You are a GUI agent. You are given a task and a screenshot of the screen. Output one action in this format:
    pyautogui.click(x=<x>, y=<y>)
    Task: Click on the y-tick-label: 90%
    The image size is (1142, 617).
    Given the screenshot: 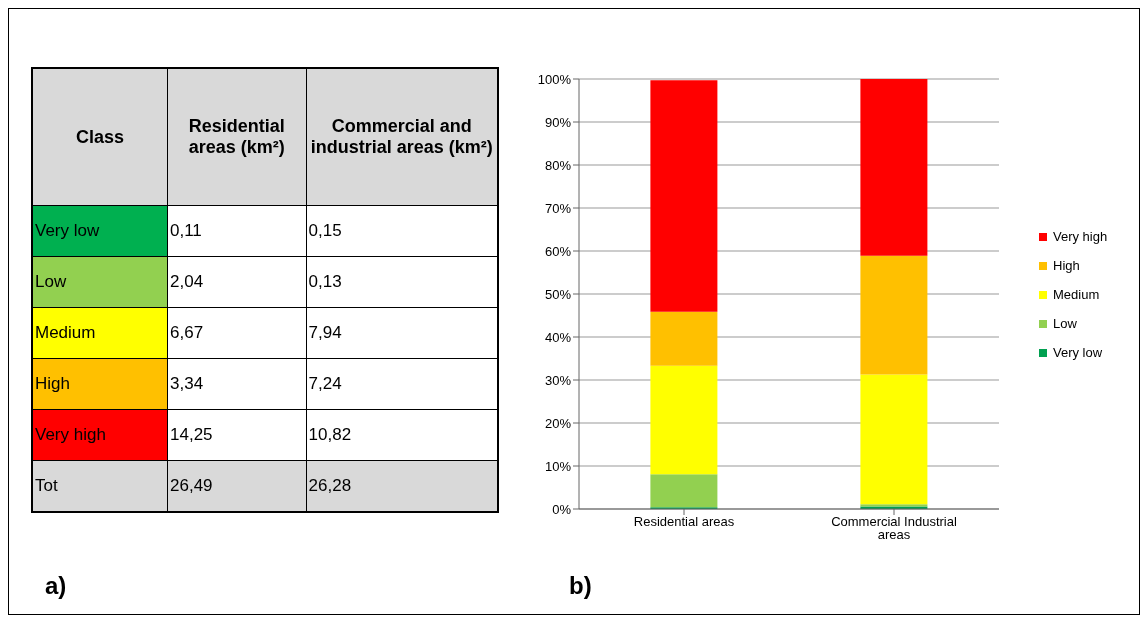 What is the action you would take?
    pyautogui.click(x=558, y=122)
    